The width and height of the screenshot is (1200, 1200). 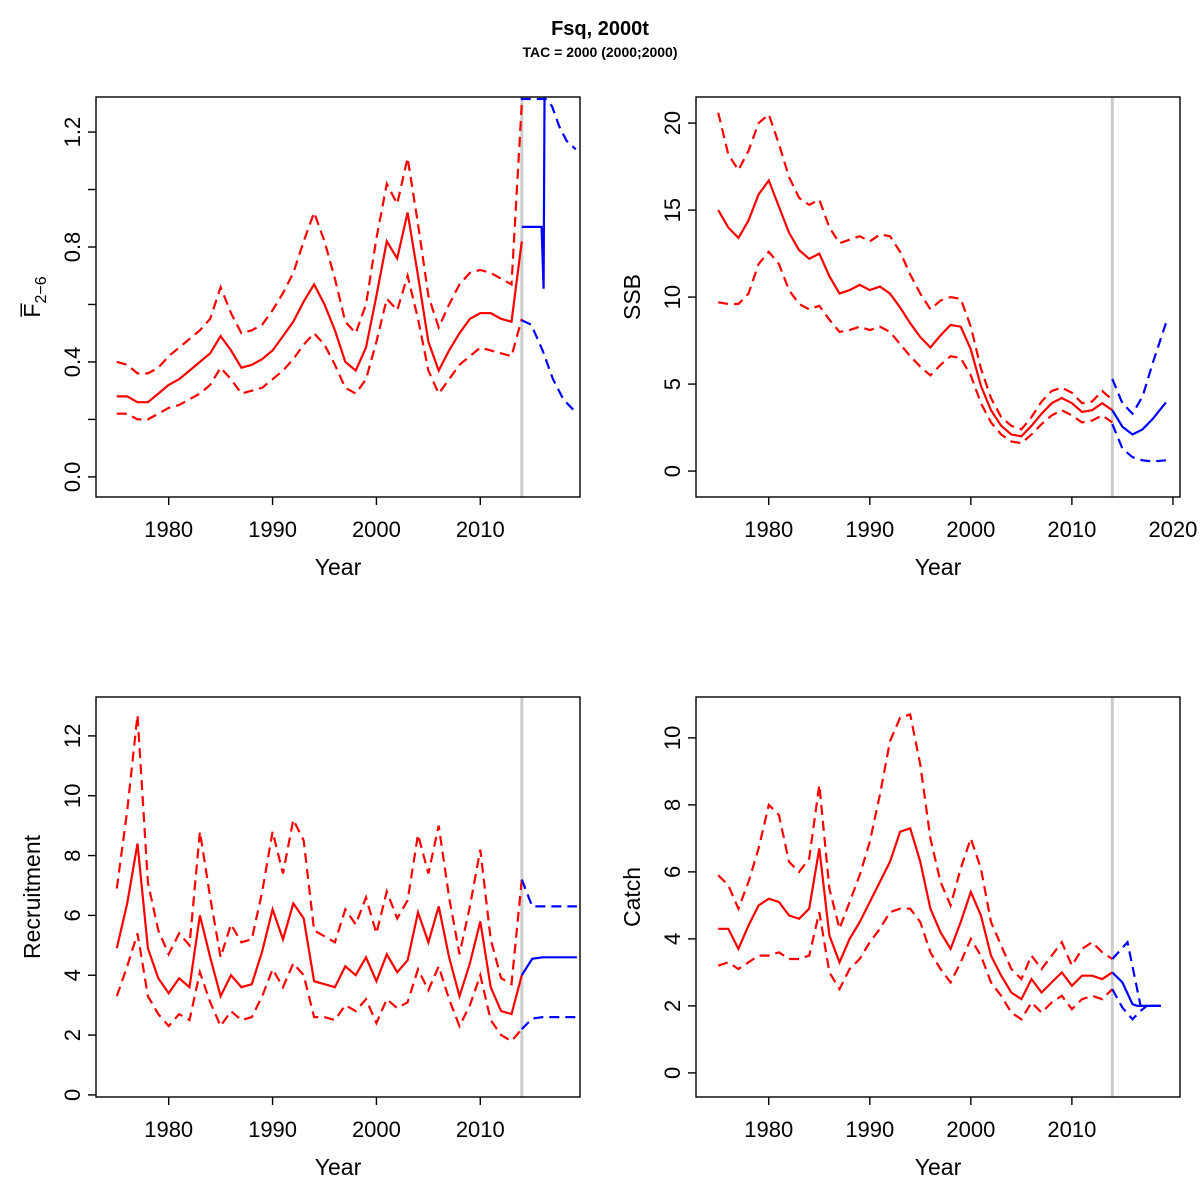 What do you see at coordinates (915, 347) in the screenshot?
I see `ssb-ci-lower-historical-line` at bounding box center [915, 347].